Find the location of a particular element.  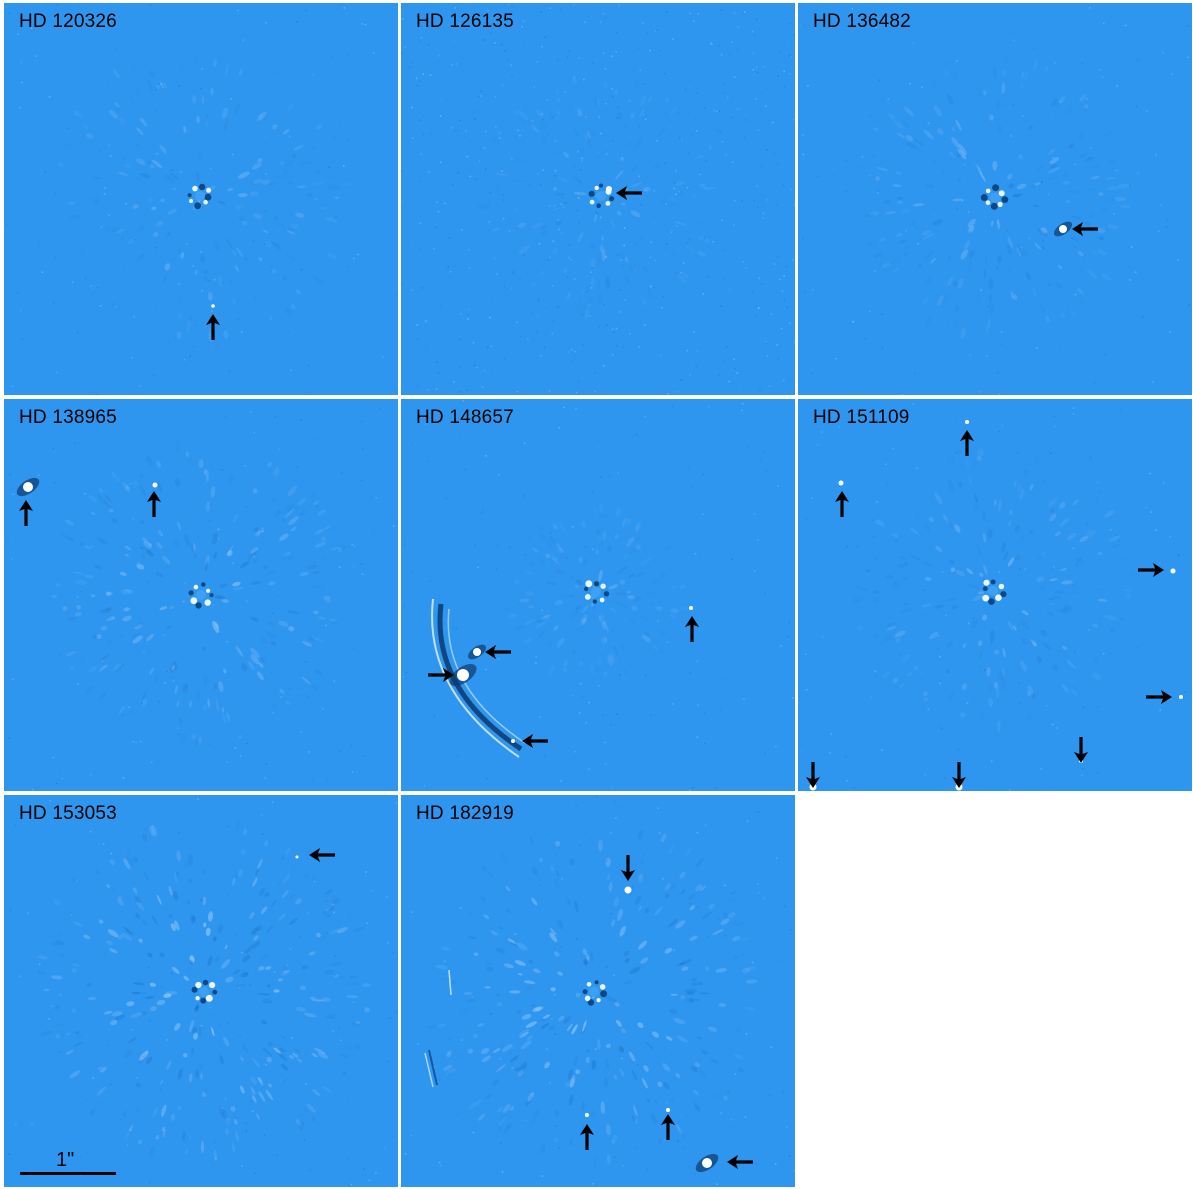

panel-hd-136482: HD 136482 is located at coordinates (995, 199).